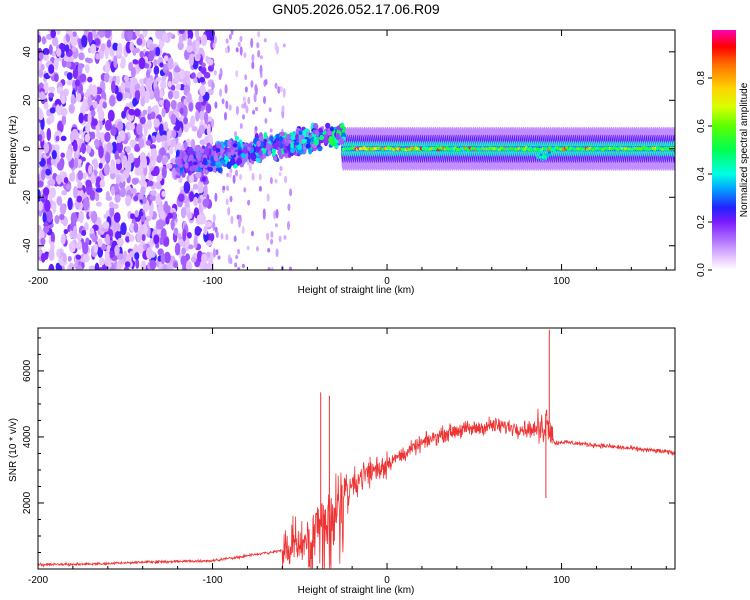 This screenshot has width=750, height=600. What do you see at coordinates (27, 245) in the screenshot?
I see `spectrogram-ytick-label: -40` at bounding box center [27, 245].